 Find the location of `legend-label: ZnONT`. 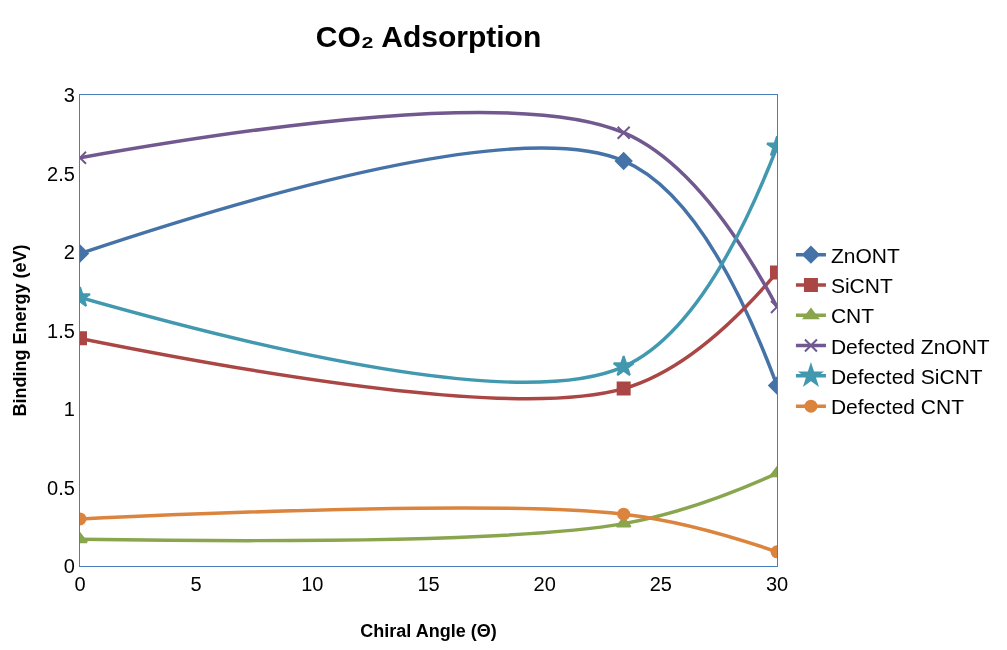

legend-label: ZnONT is located at coordinates (865, 255).